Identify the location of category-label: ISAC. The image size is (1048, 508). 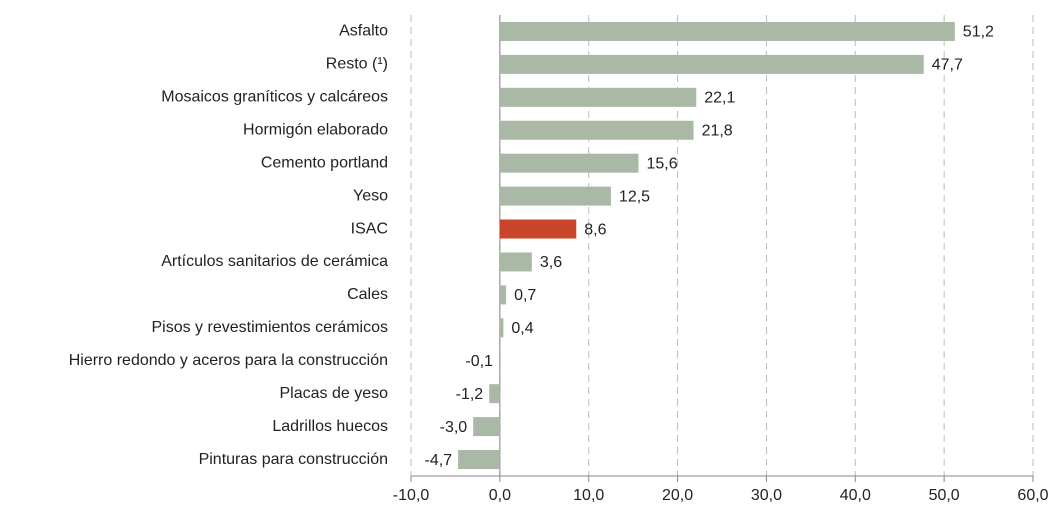
(369, 228).